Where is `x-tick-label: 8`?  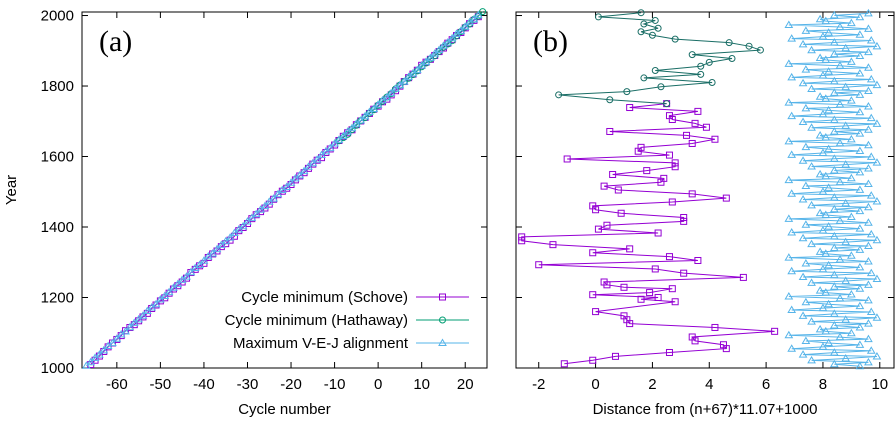
x-tick-label: 8 is located at coordinates (823, 384).